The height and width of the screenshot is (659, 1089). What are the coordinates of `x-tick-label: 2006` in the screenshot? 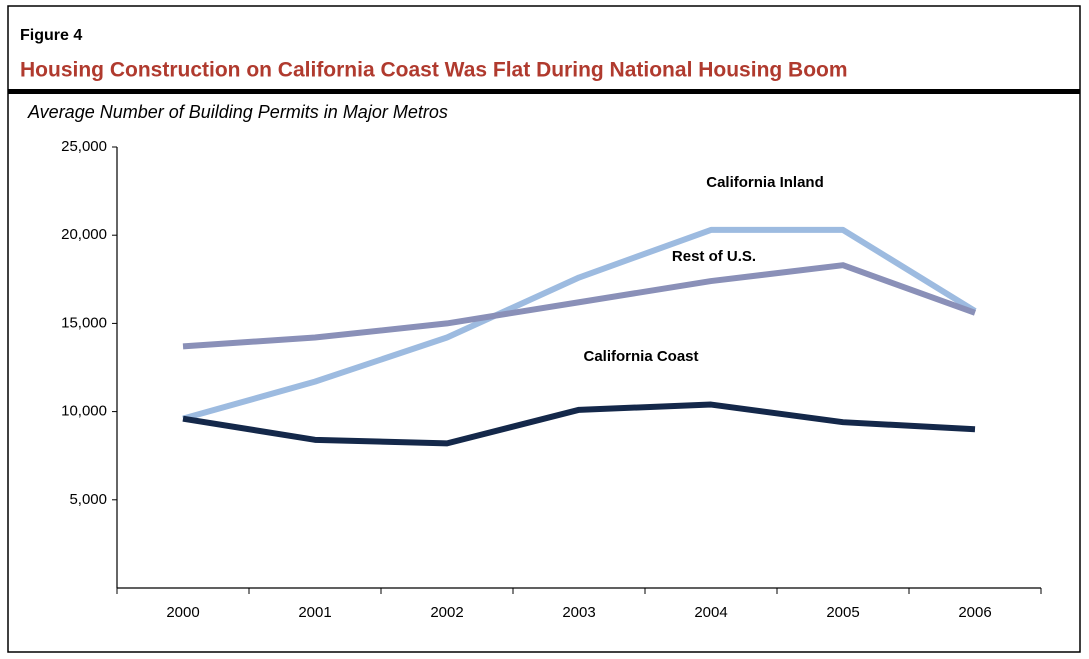 It's located at (974, 612).